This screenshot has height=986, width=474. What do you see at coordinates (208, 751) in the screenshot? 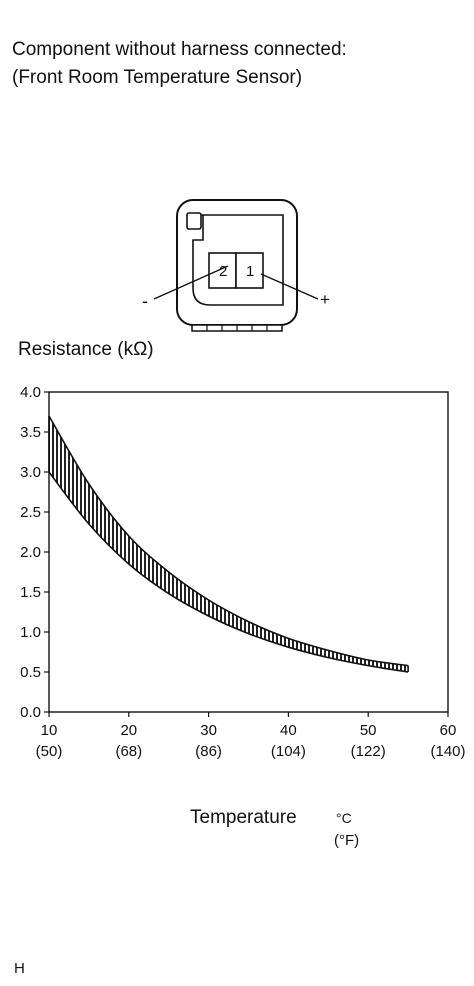
I see `x-tick-label-fahrenheit: (86)` at bounding box center [208, 751].